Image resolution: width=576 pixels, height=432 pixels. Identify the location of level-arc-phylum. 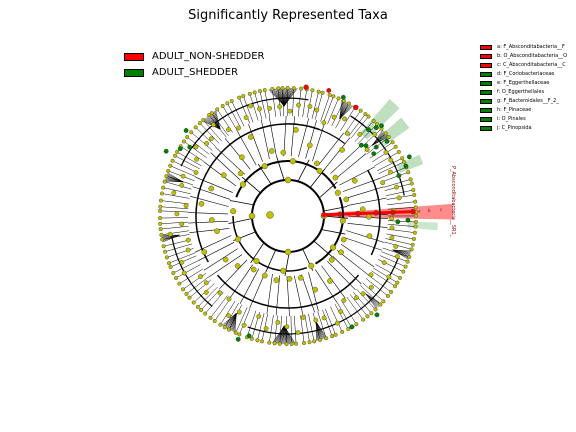
(288, 216).